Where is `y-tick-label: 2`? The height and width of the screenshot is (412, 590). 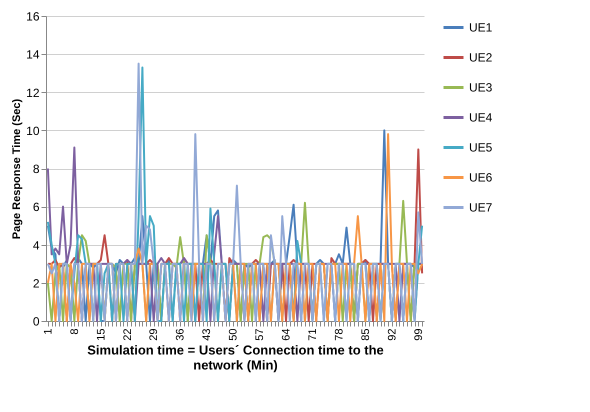 y-tick-label: 2 is located at coordinates (36, 283).